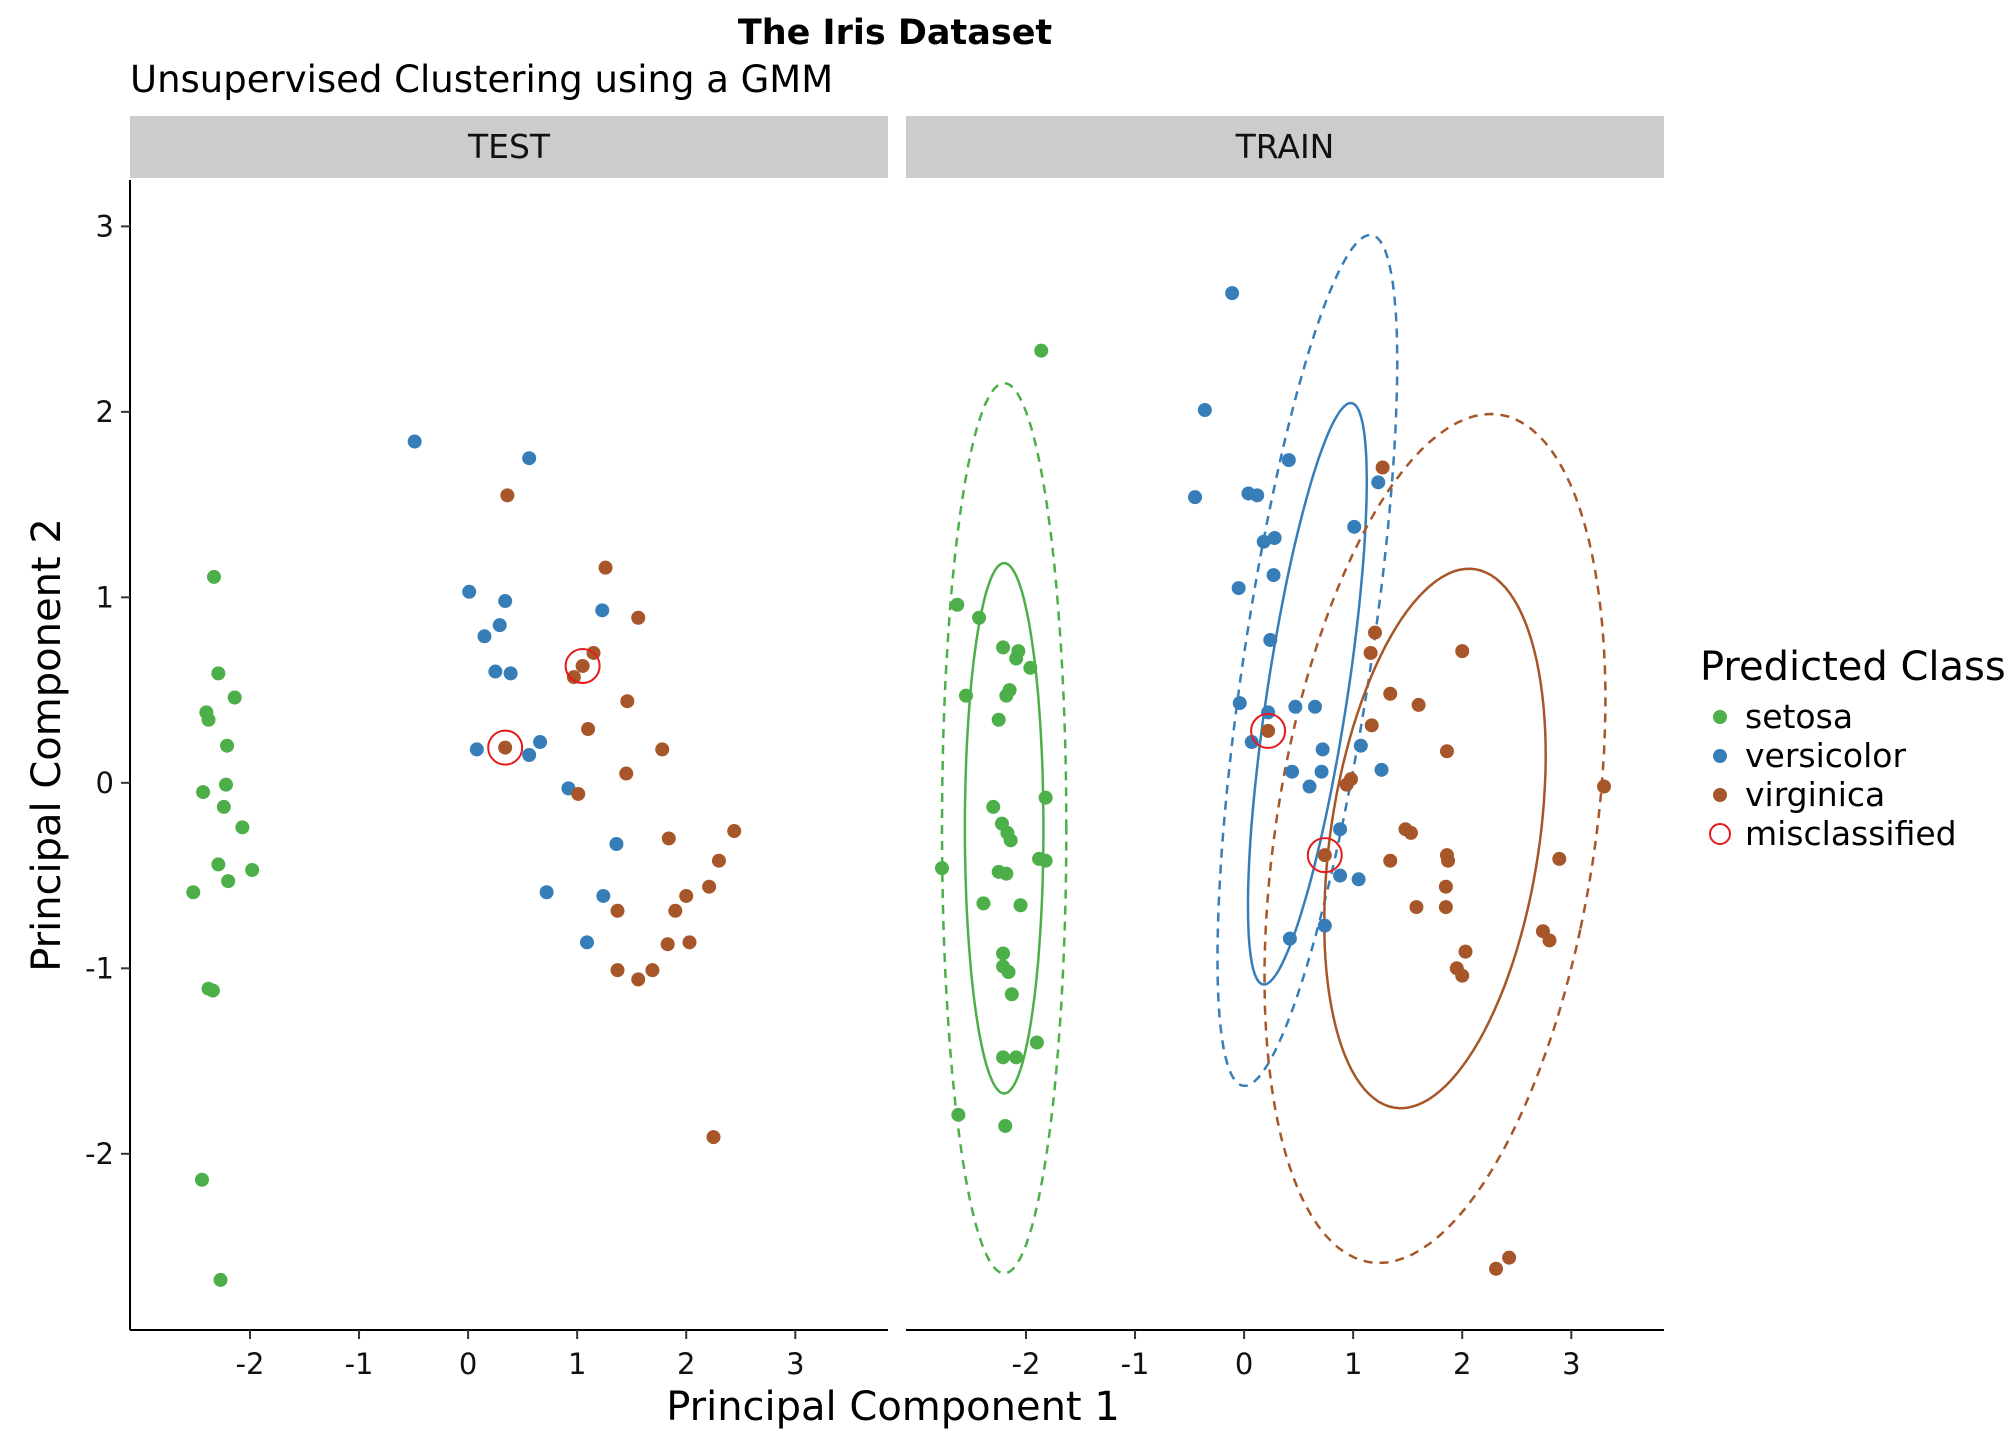 This screenshot has height=1440, width=2016. I want to click on facet-strip, so click(509, 147).